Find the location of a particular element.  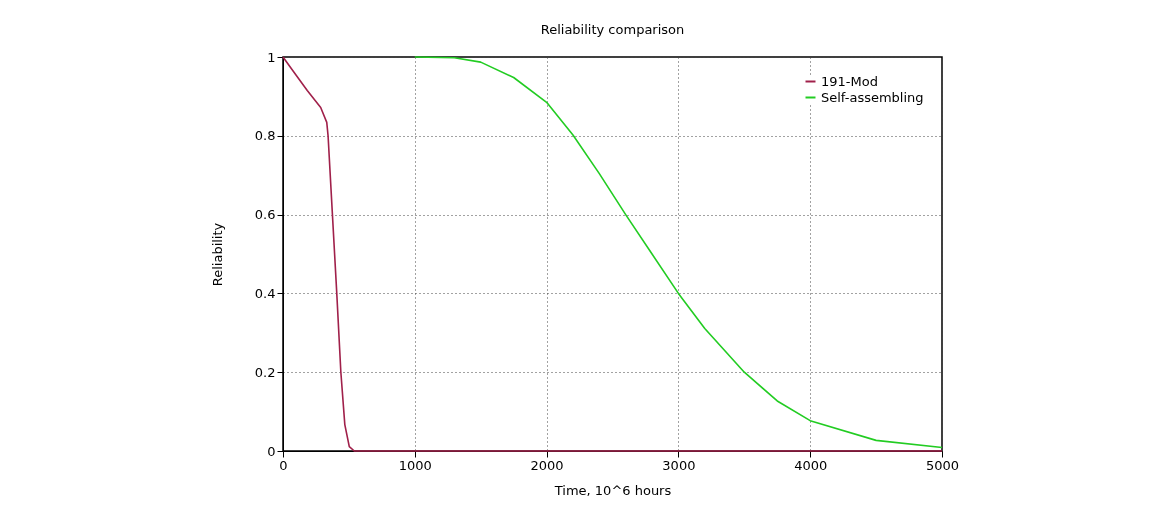

y-tick-label: 0.4 is located at coordinates (265, 293).